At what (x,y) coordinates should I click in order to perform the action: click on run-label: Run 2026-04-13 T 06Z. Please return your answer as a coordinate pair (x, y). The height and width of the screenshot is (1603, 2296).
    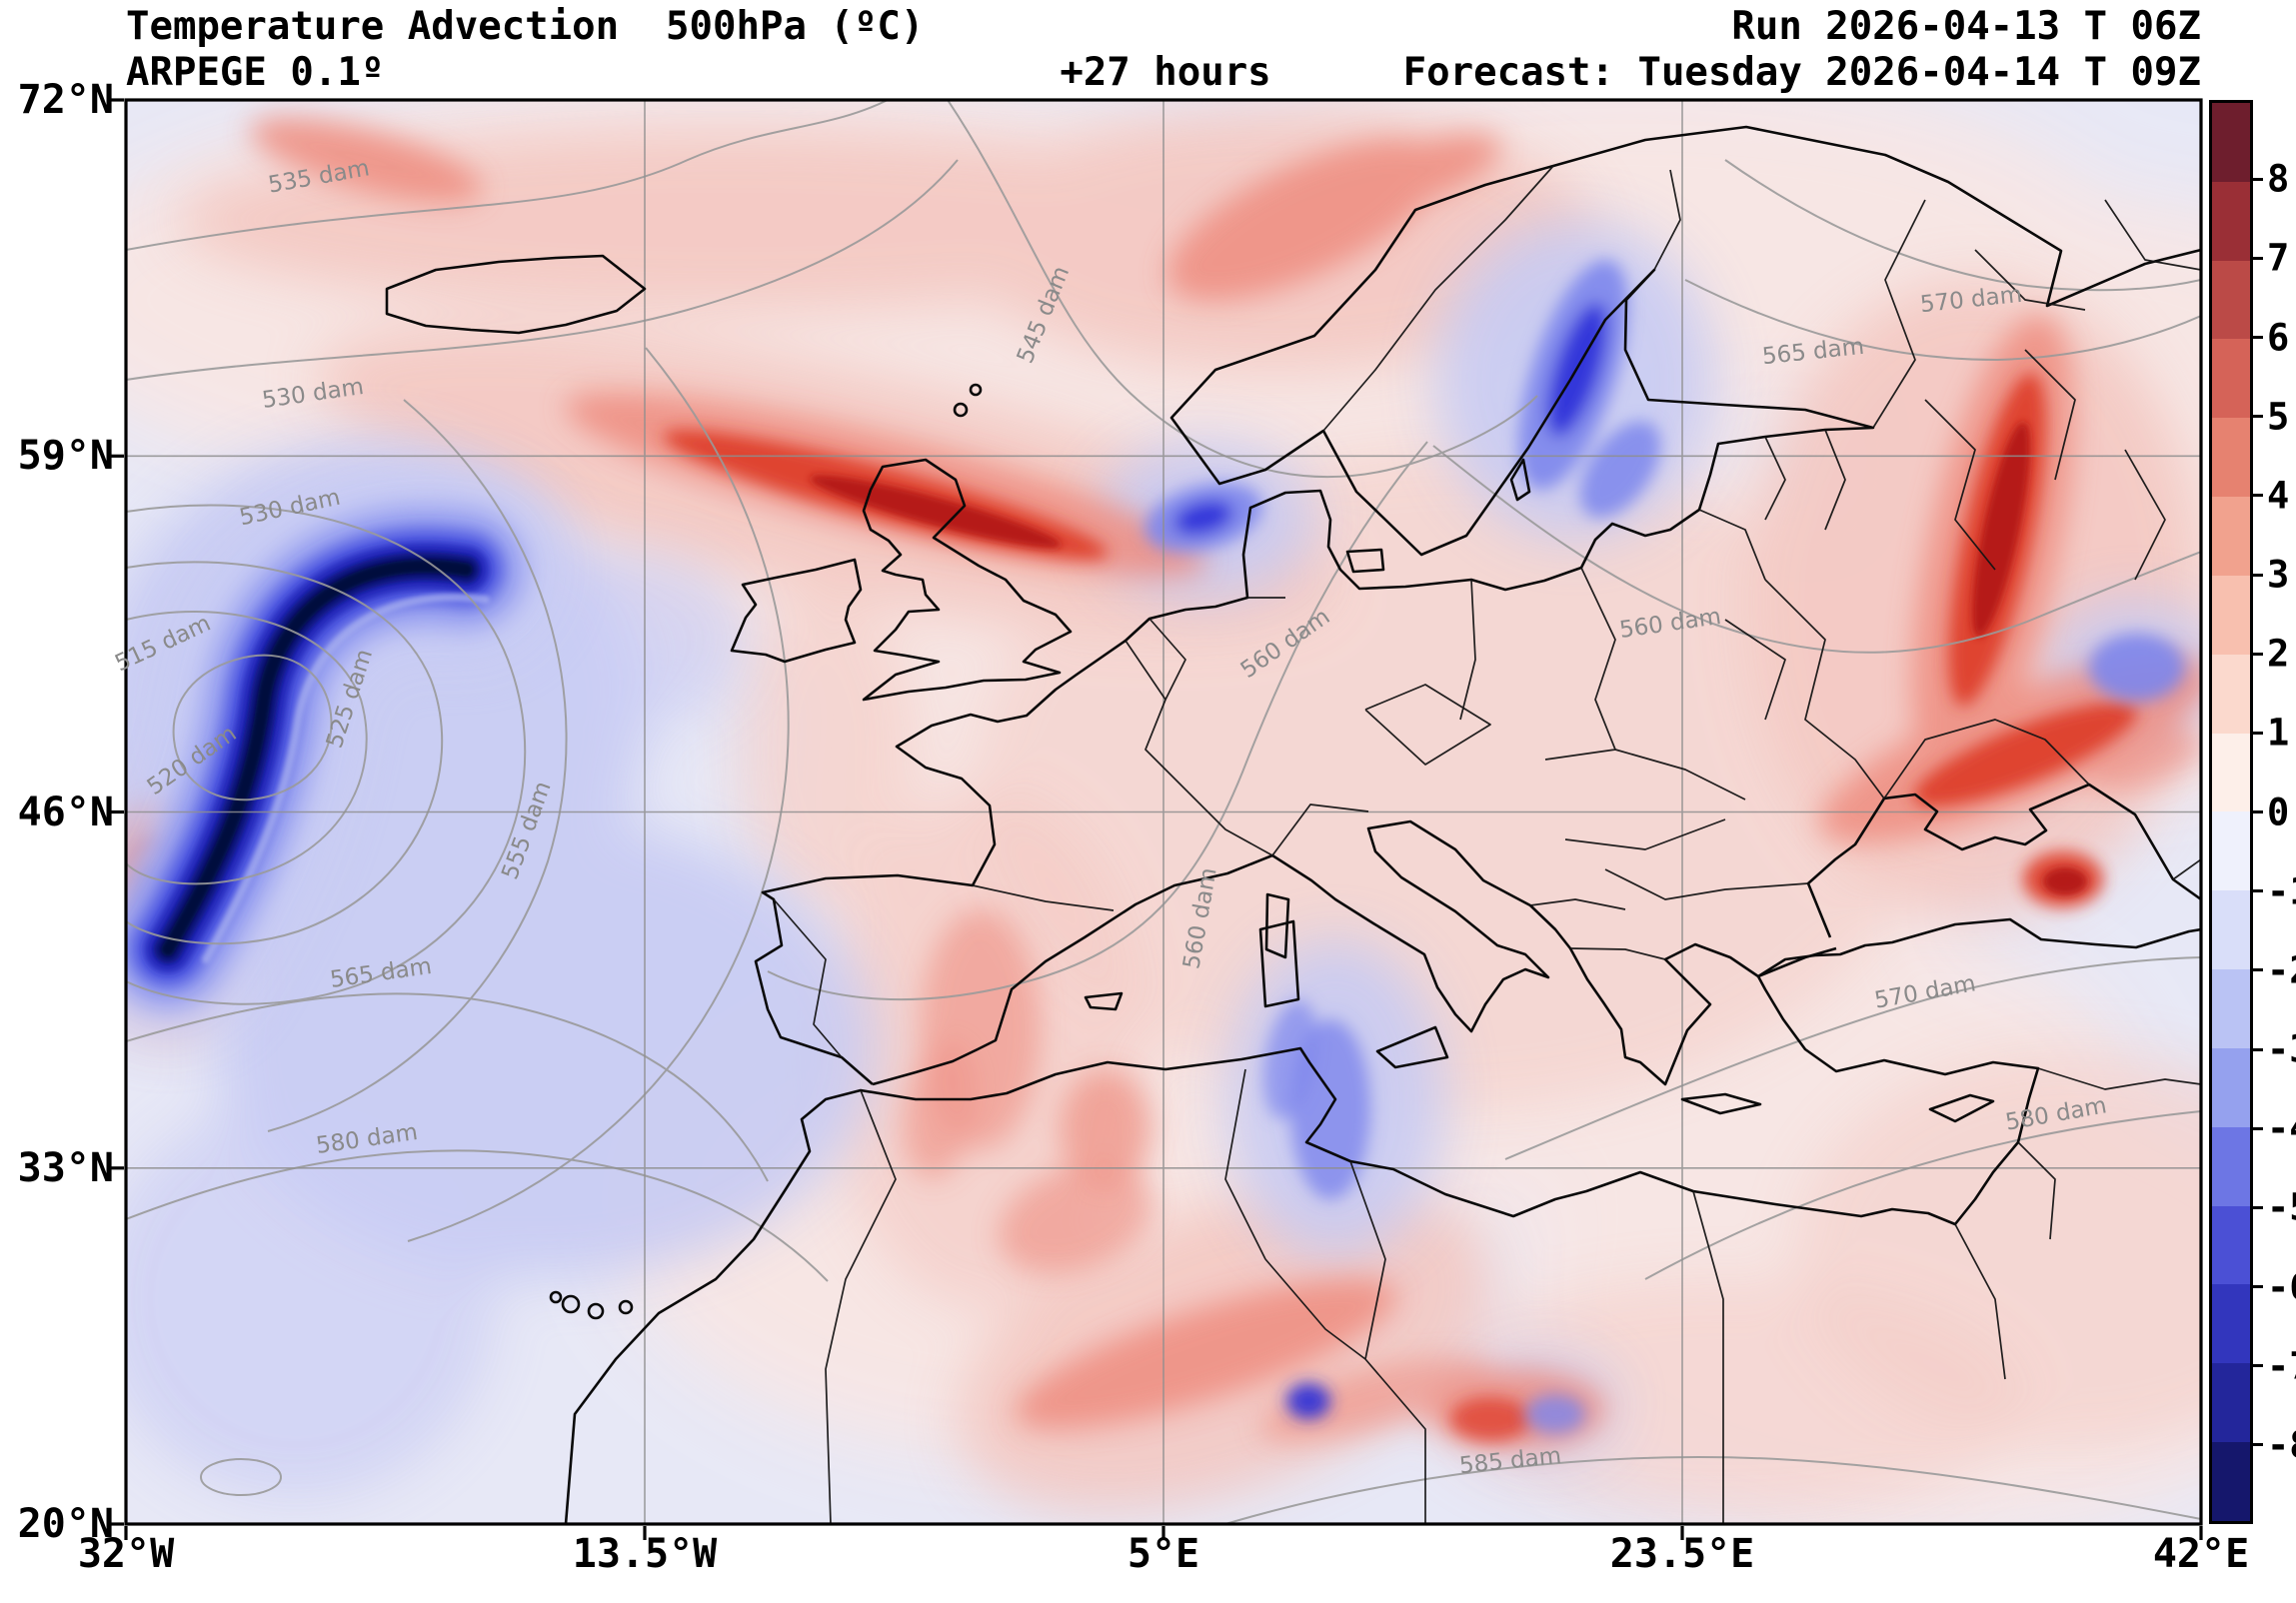
    Looking at the image, I should click on (1966, 26).